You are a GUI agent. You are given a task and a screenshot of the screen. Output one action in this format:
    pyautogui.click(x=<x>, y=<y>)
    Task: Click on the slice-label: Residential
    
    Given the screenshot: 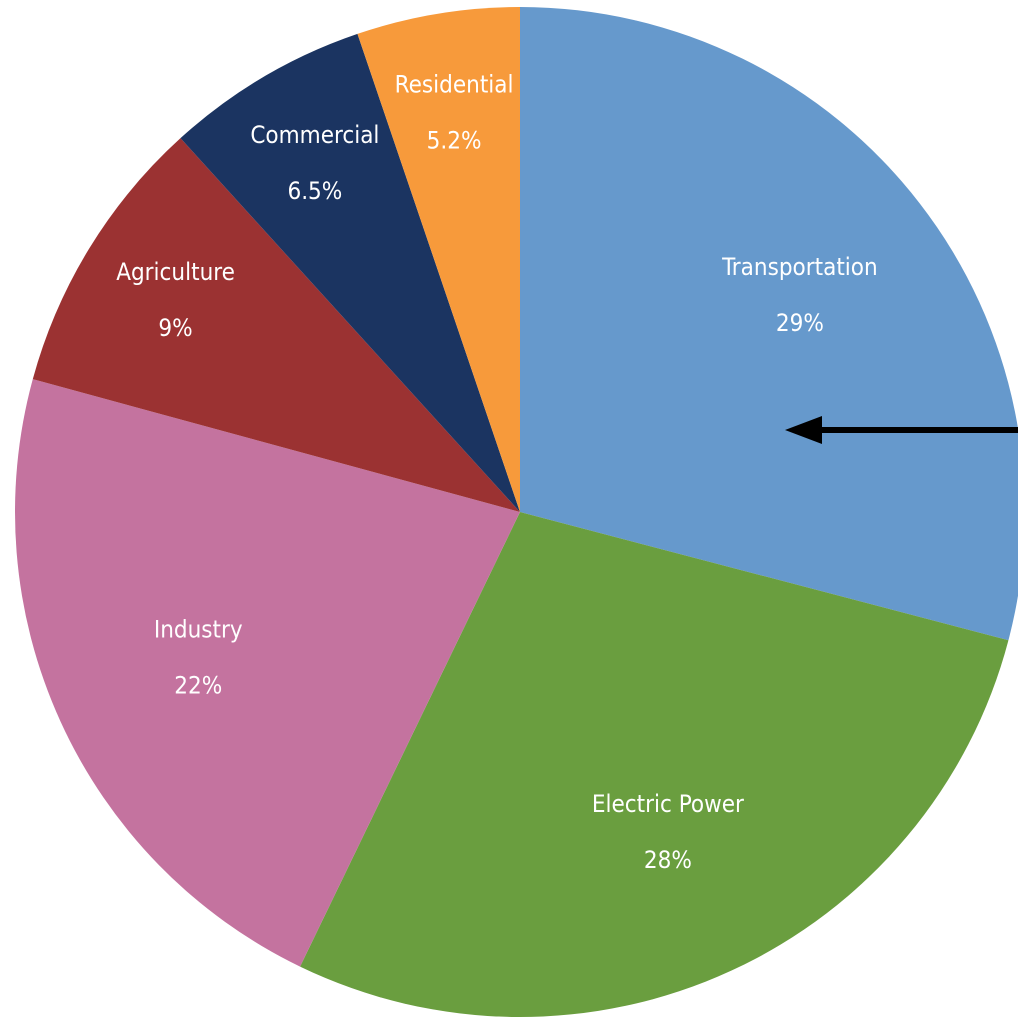 What is the action you would take?
    pyautogui.click(x=454, y=84)
    